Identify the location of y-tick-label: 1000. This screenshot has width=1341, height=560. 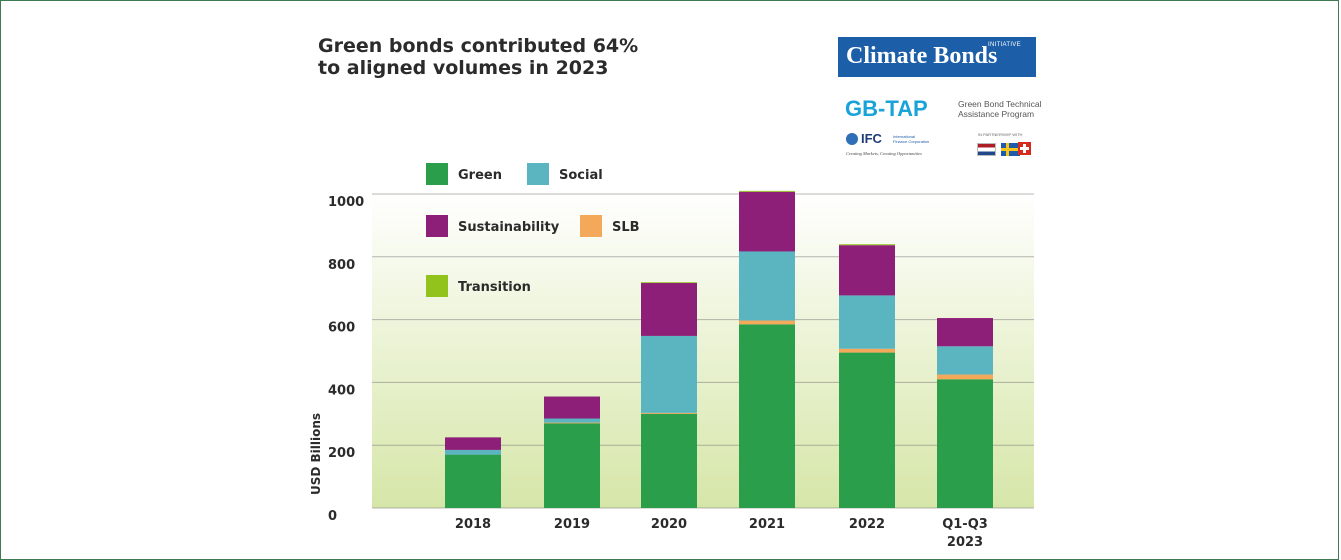
(346, 202).